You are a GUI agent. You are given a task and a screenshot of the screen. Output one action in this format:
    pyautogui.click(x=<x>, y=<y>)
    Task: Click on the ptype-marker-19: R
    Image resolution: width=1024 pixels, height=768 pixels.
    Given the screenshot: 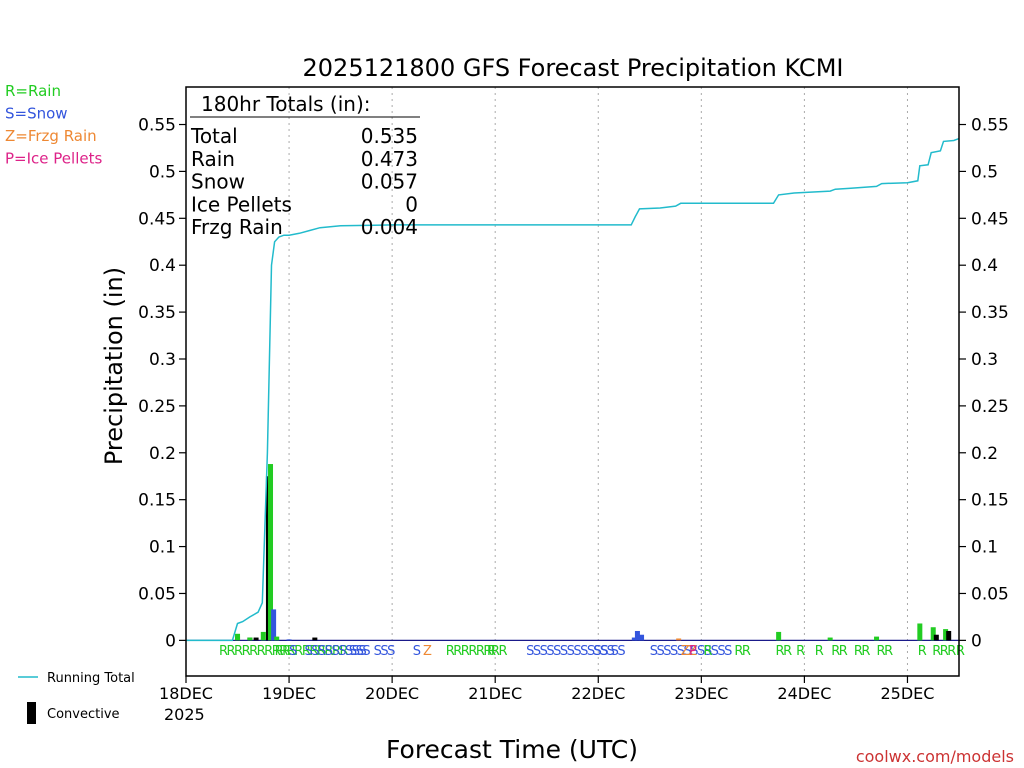 What is the action you would take?
    pyautogui.click(x=800, y=651)
    